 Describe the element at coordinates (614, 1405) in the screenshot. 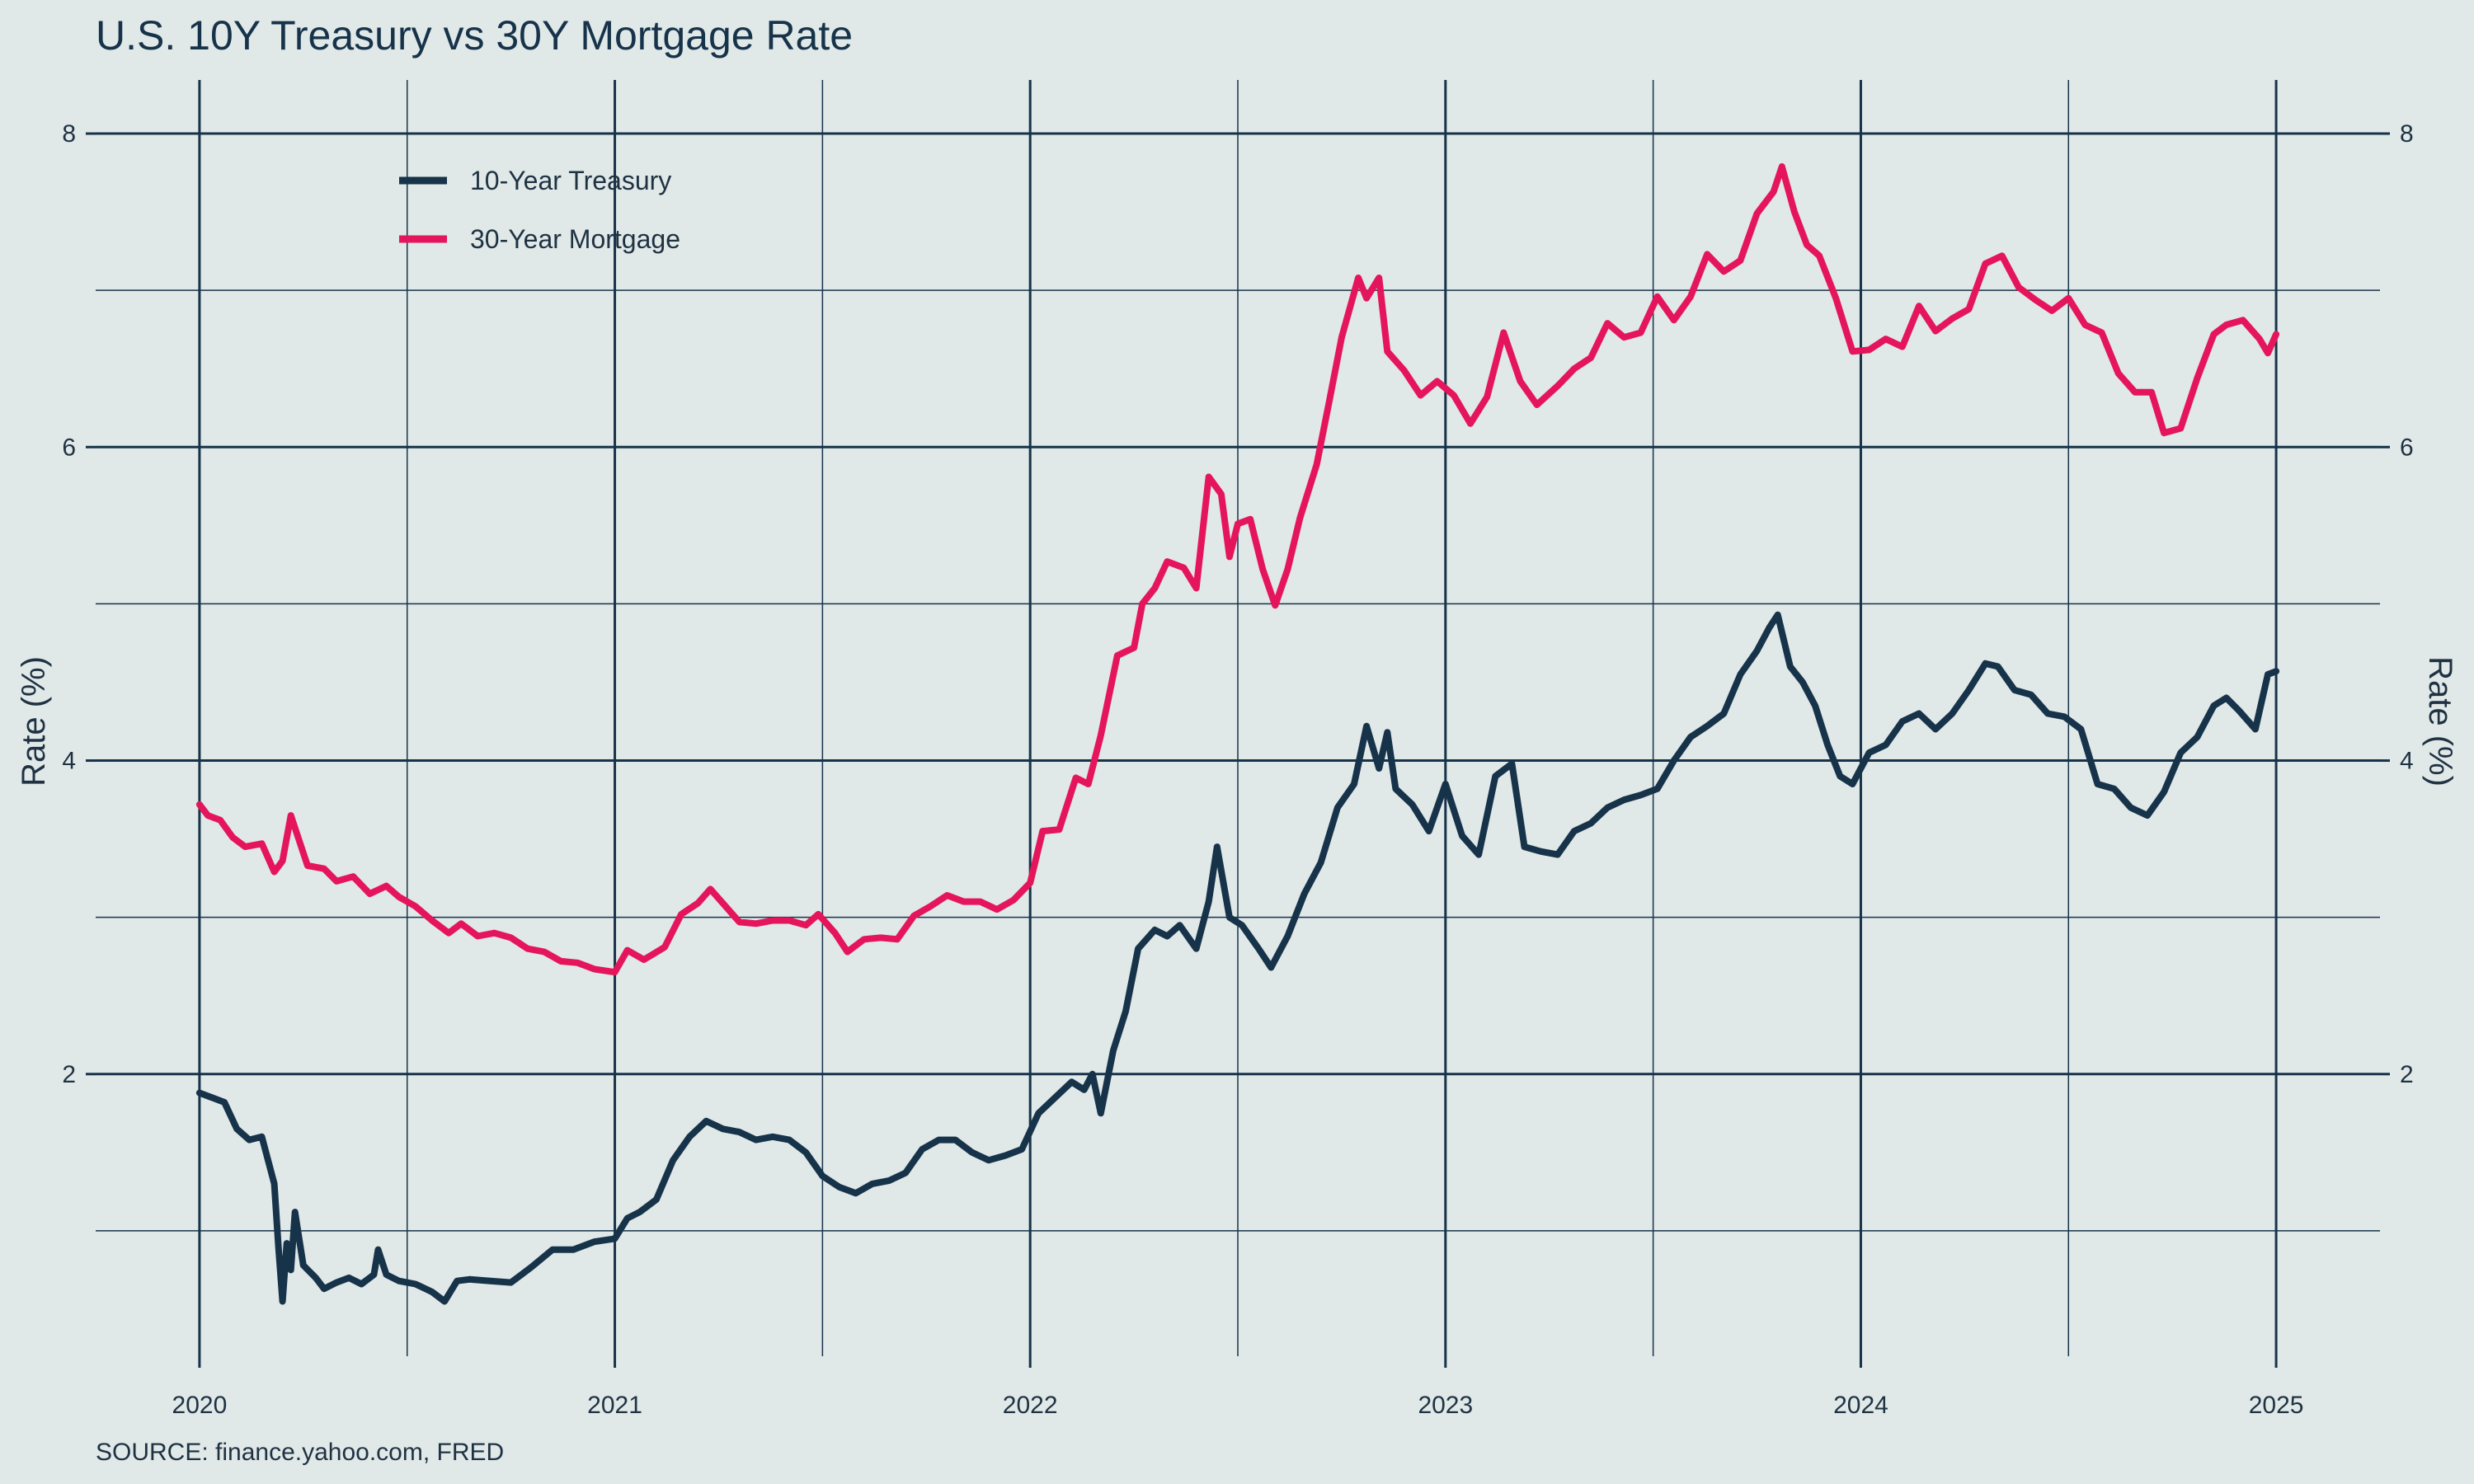

I see `x-tick-label: 2021` at that location.